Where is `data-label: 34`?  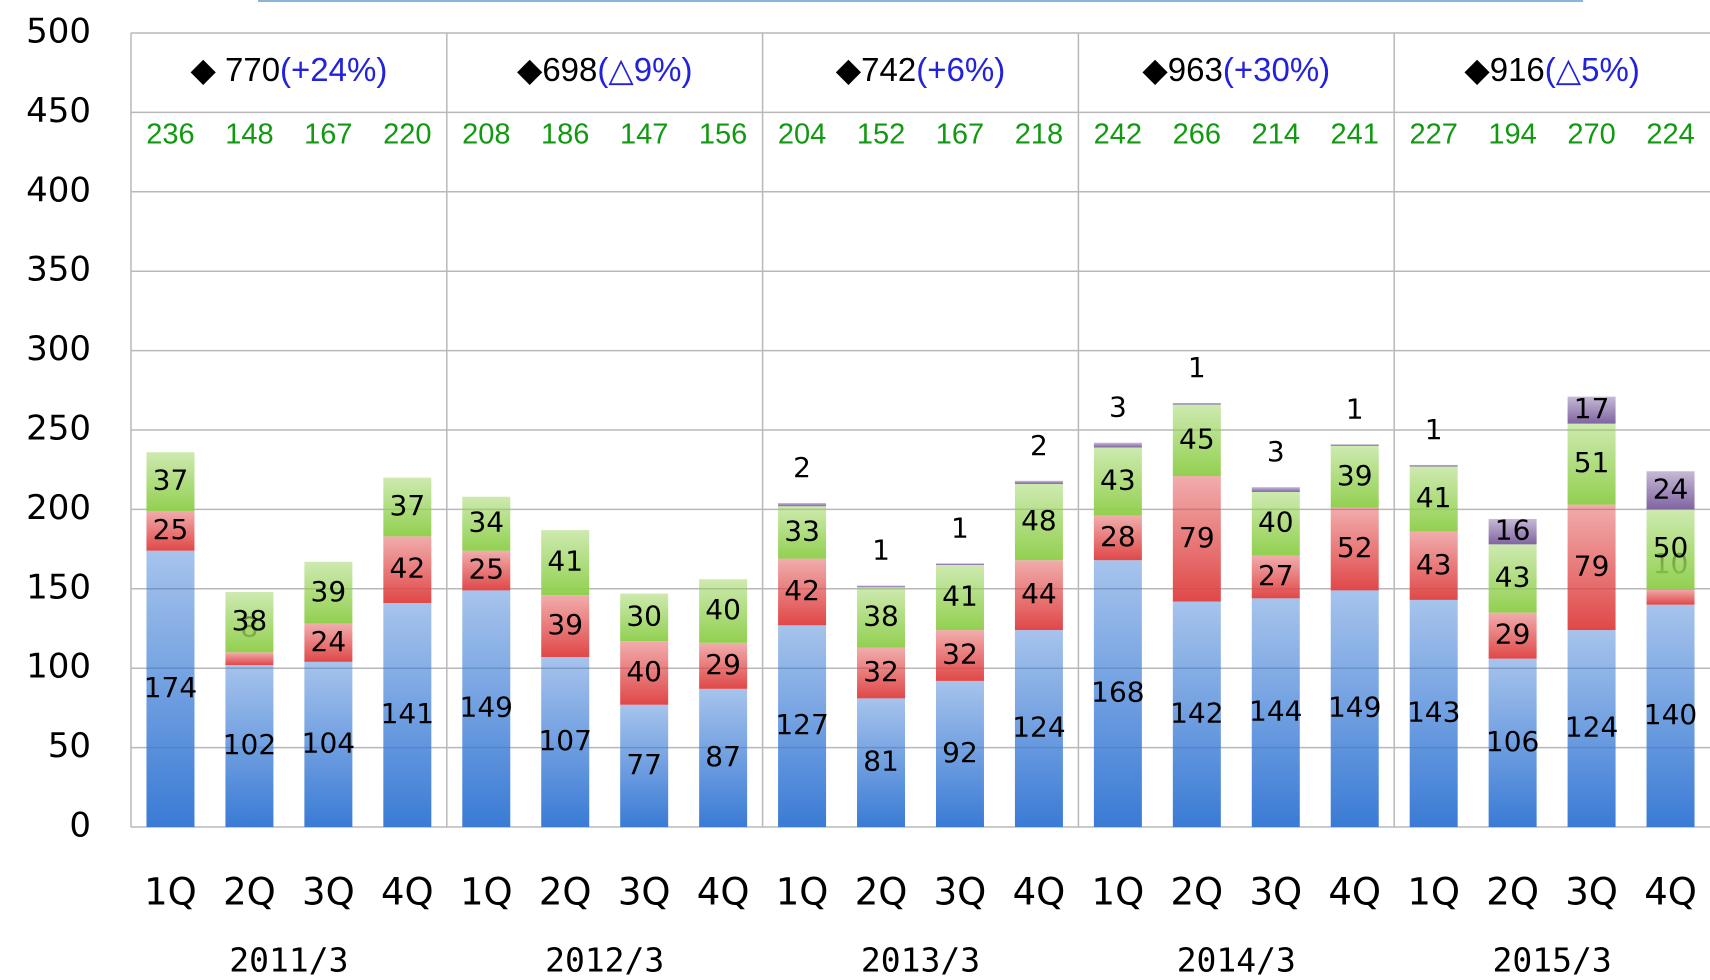 data-label: 34 is located at coordinates (486, 522).